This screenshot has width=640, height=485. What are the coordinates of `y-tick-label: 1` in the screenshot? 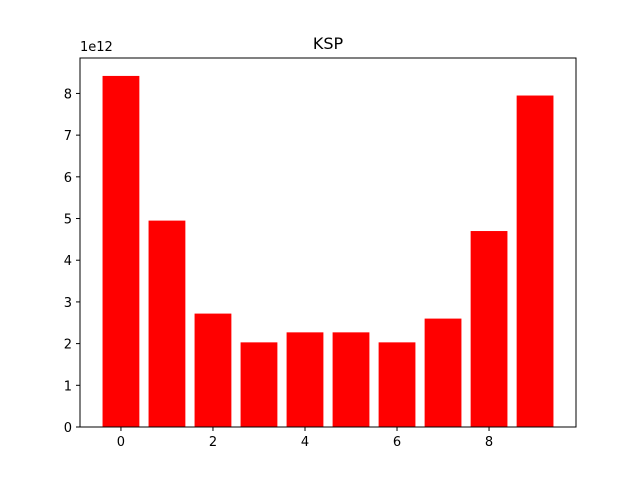 It's located at (68, 386).